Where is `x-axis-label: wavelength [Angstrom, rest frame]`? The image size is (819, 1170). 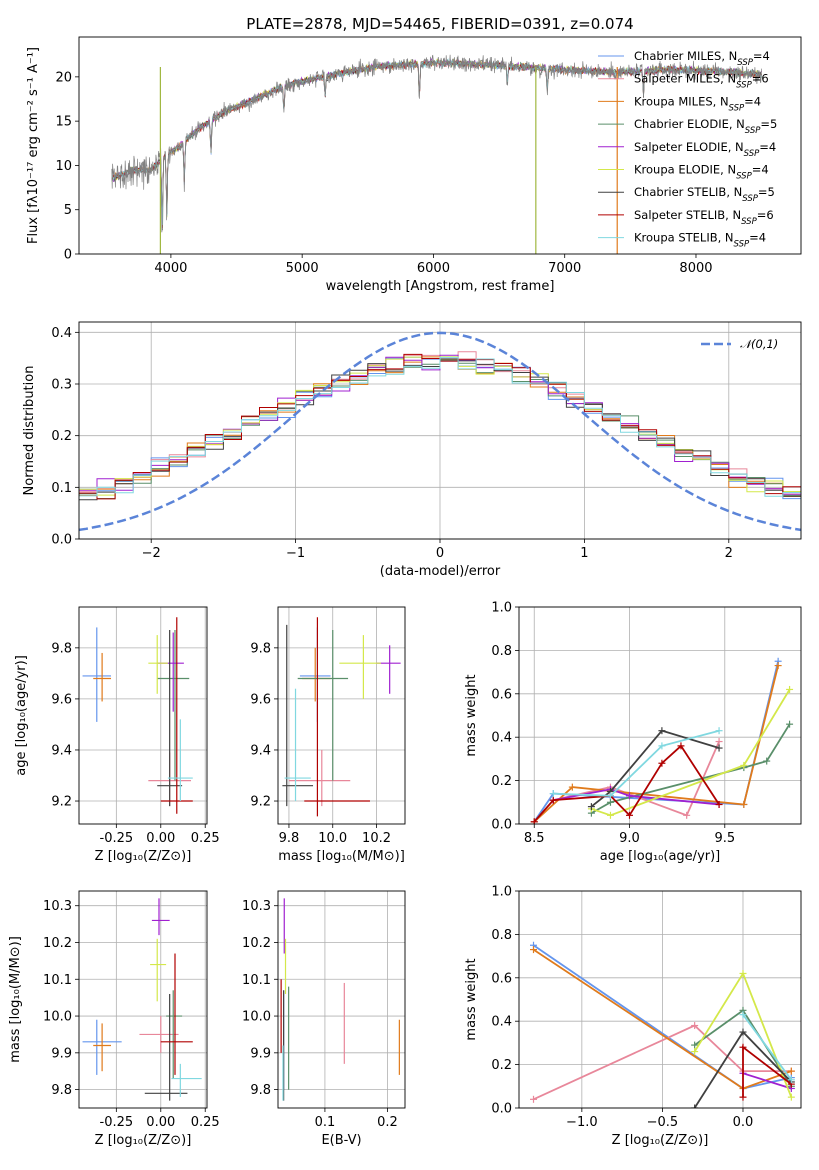
x-axis-label: wavelength [Angstrom, rest frame] is located at coordinates (440, 286).